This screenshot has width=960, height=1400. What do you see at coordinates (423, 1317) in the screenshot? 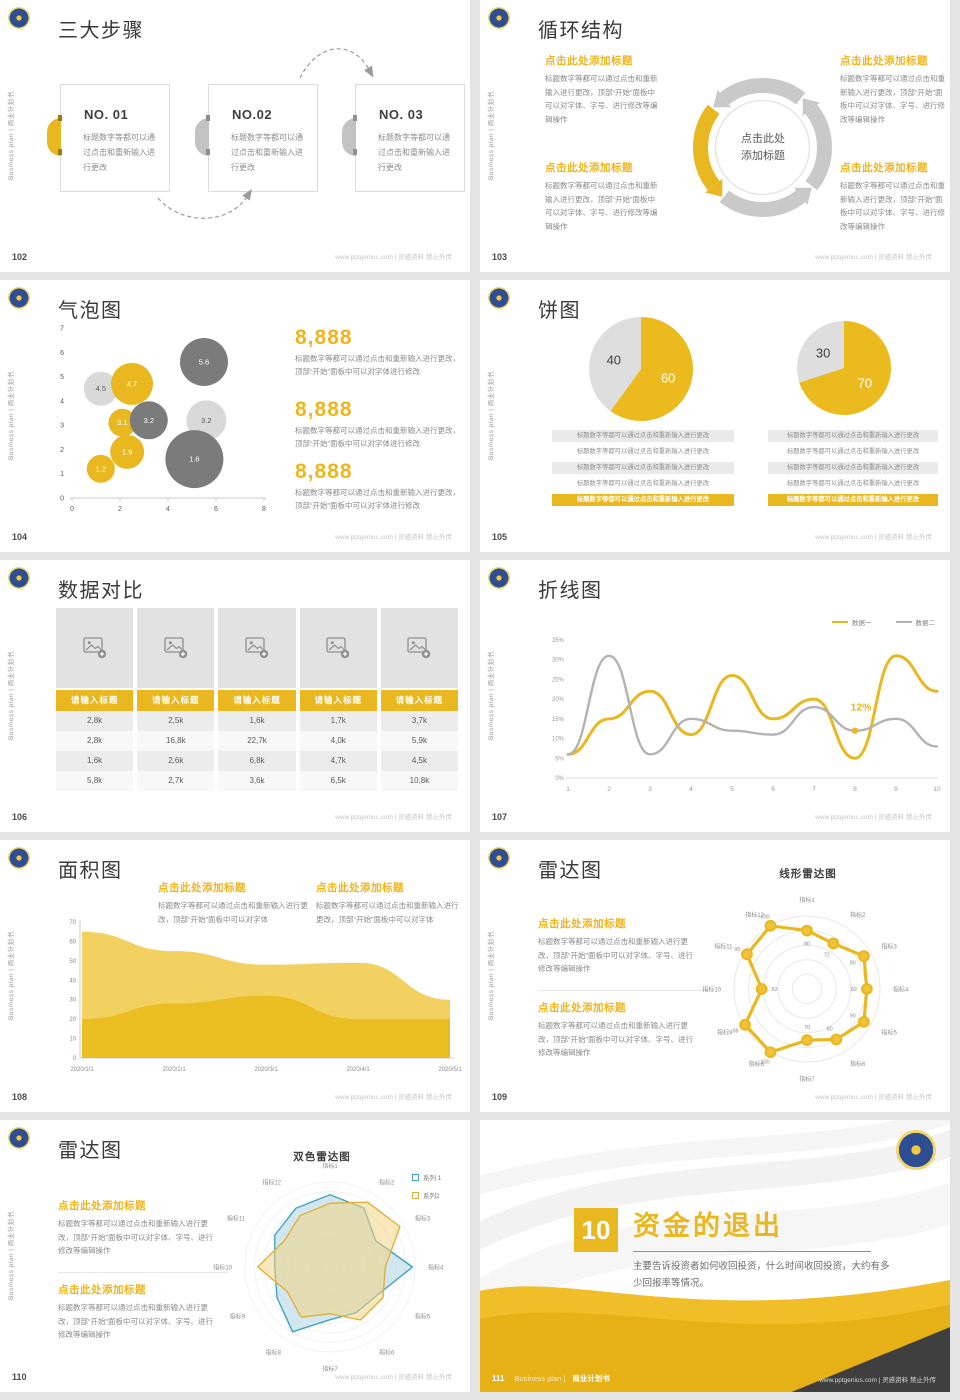
I see `svg-text: 指标5` at bounding box center [423, 1317].